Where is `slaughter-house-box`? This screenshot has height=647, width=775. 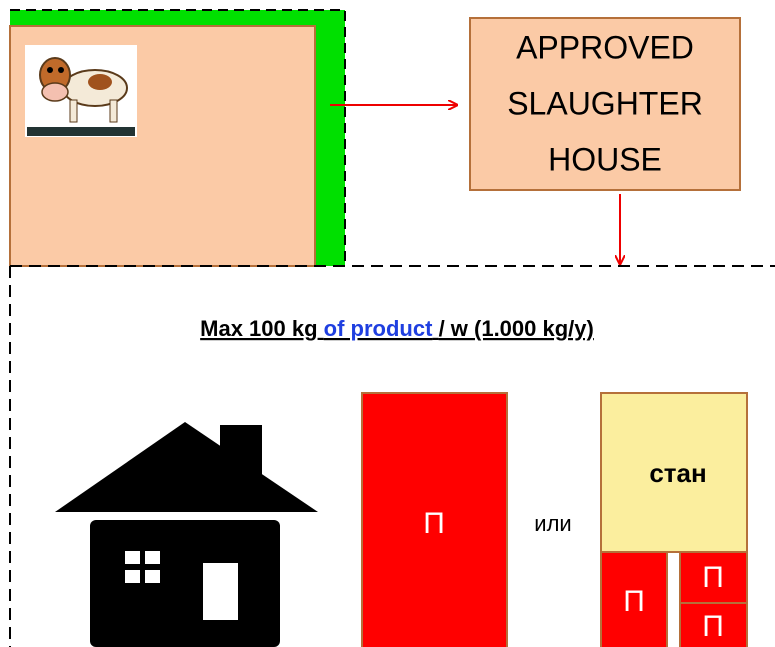 slaughter-house-box is located at coordinates (605, 104).